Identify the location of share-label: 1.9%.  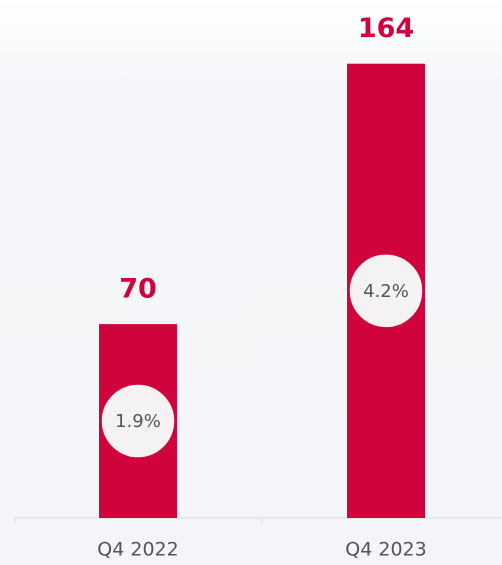
(138, 421).